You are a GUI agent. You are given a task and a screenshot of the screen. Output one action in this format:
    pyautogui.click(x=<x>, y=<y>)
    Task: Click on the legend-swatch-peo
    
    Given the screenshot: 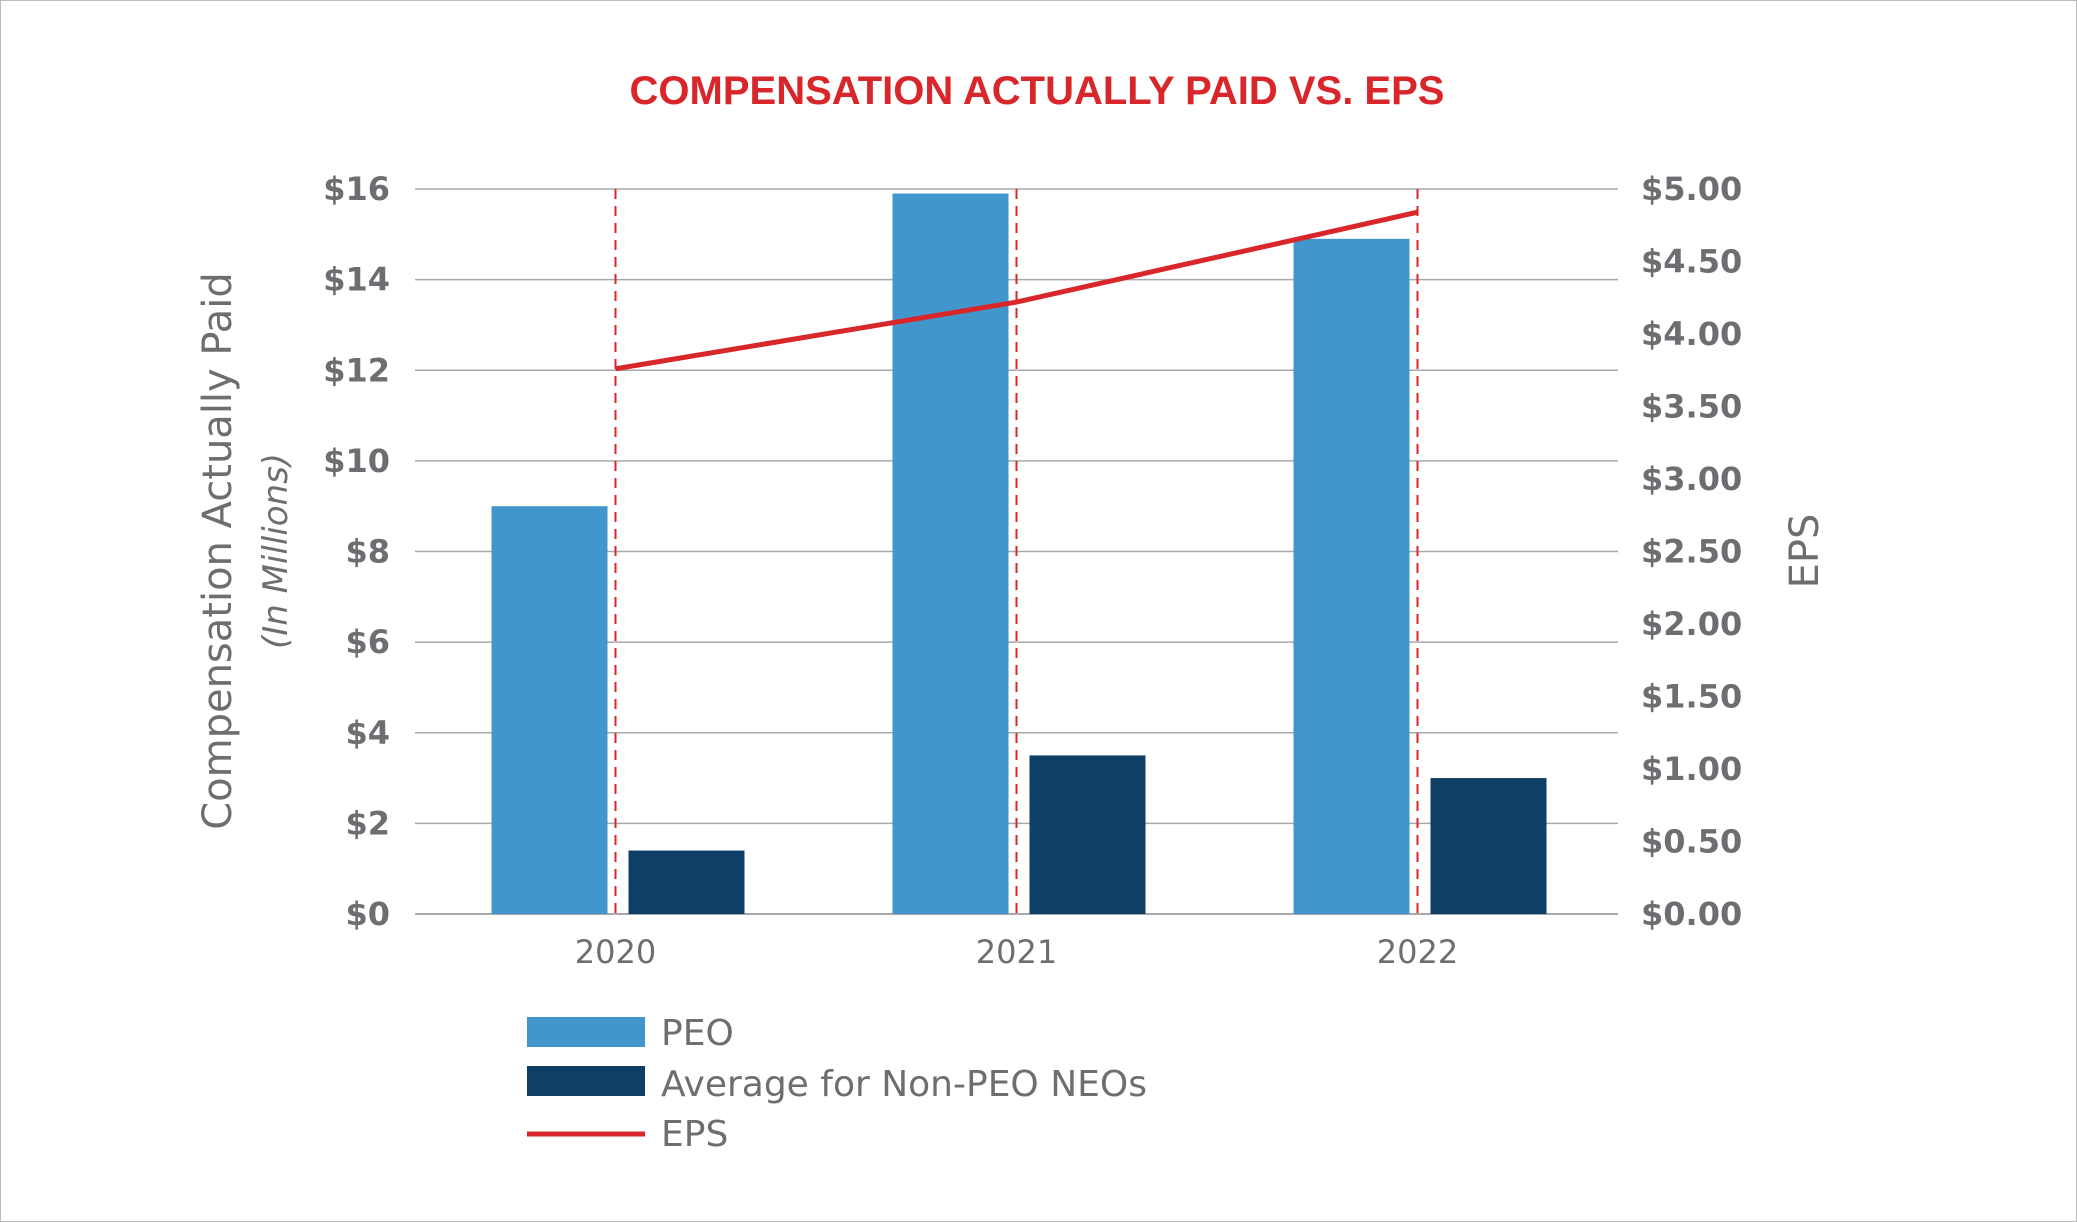 What is the action you would take?
    pyautogui.click(x=586, y=1032)
    